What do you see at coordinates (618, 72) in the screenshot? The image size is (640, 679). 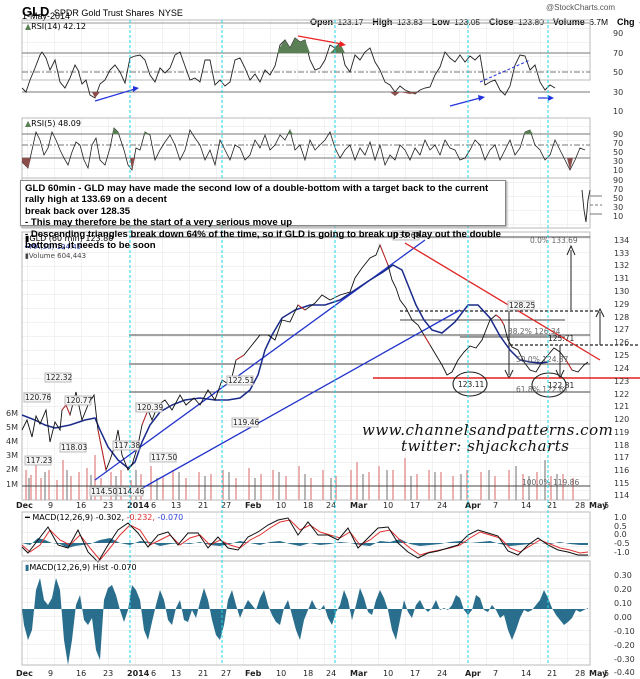 I see `rsi14-axis: 90 70 50 30 10` at bounding box center [618, 72].